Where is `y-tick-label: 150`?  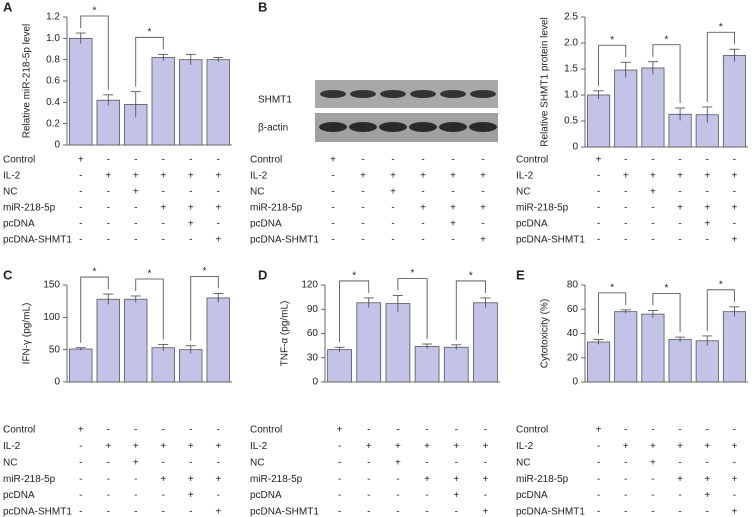
y-tick-label: 150 is located at coordinates (51, 285).